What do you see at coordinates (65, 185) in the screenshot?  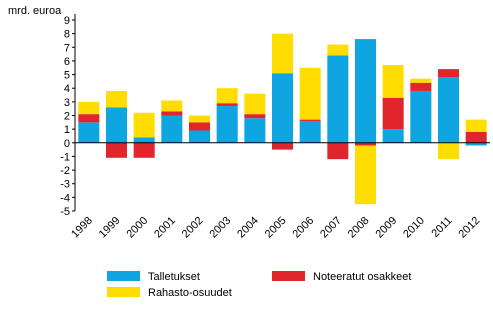 I see `y-tick-label: -3` at bounding box center [65, 185].